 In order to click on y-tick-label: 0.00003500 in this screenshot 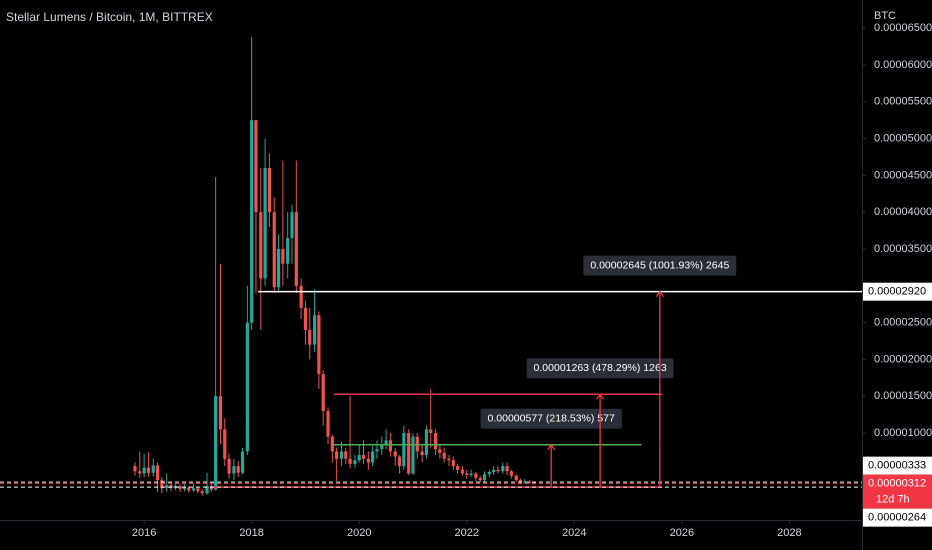, I will do `click(903, 249)`.